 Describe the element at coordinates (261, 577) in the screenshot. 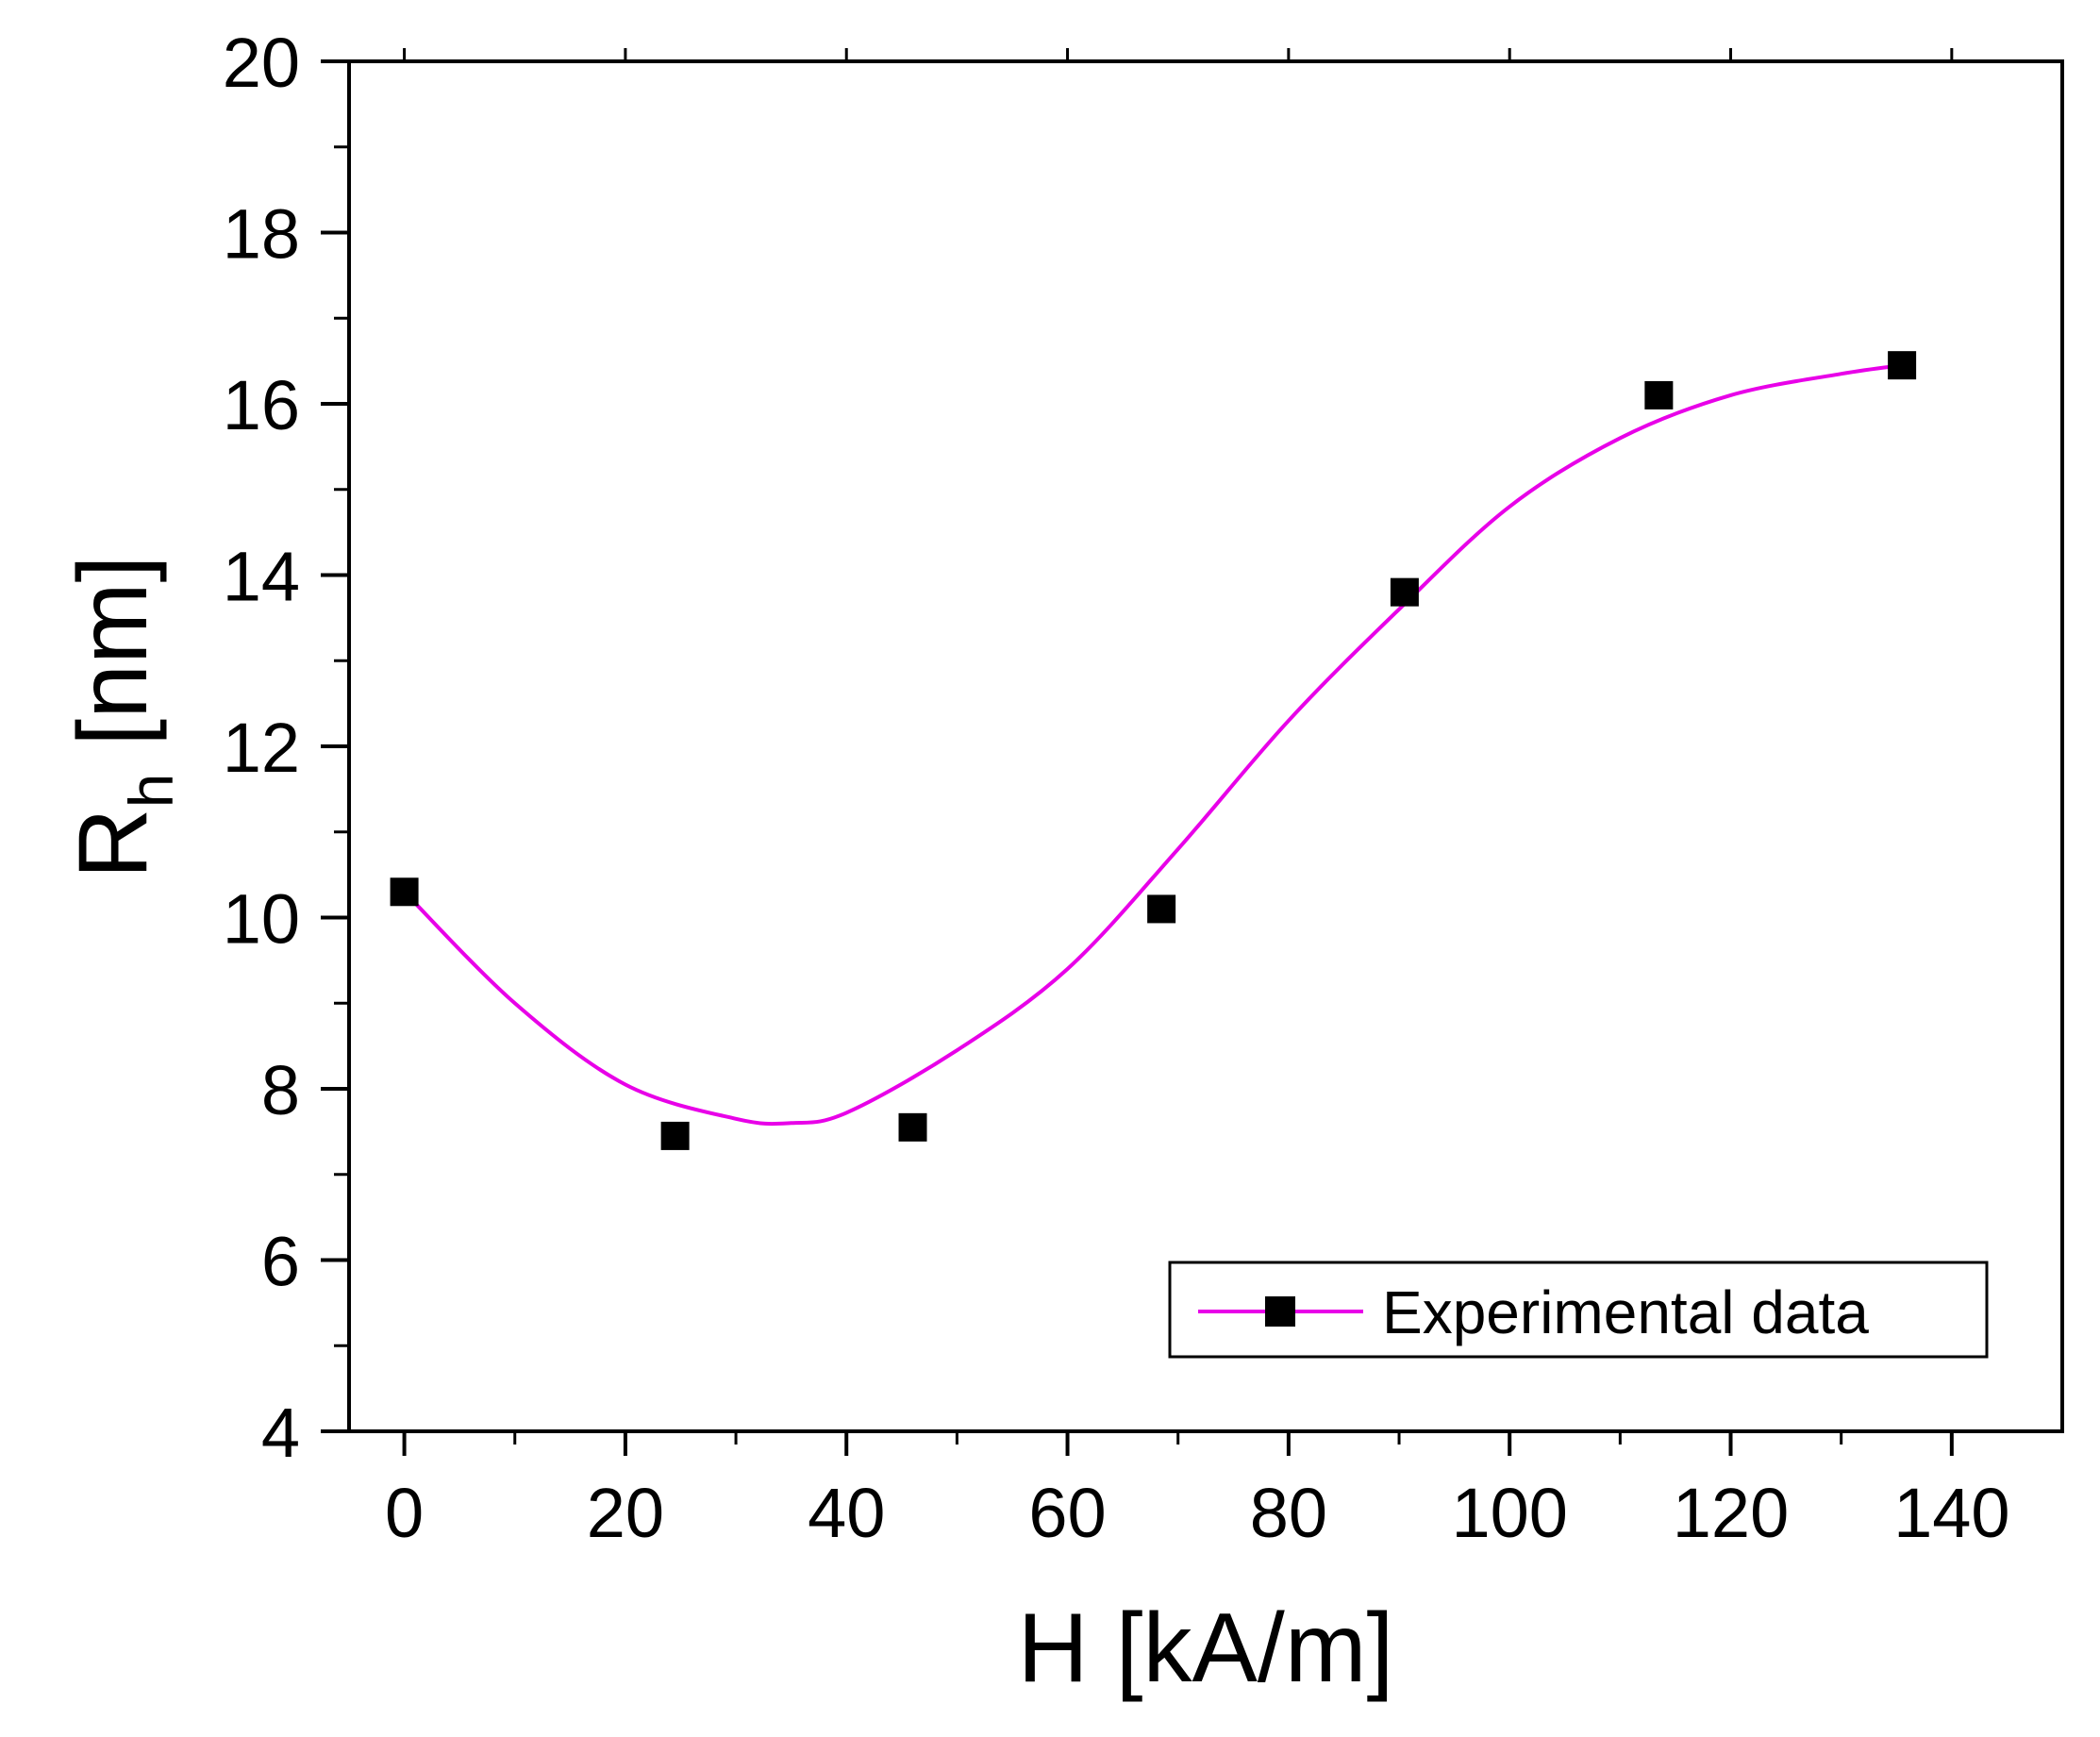

I see `y-tick-label: 14` at that location.